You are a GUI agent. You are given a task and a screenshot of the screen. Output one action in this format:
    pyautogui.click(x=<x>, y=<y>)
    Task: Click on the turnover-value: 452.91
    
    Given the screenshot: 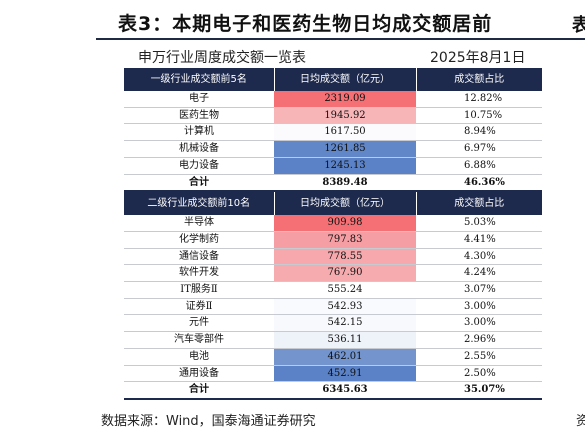 What is the action you would take?
    pyautogui.click(x=345, y=374)
    